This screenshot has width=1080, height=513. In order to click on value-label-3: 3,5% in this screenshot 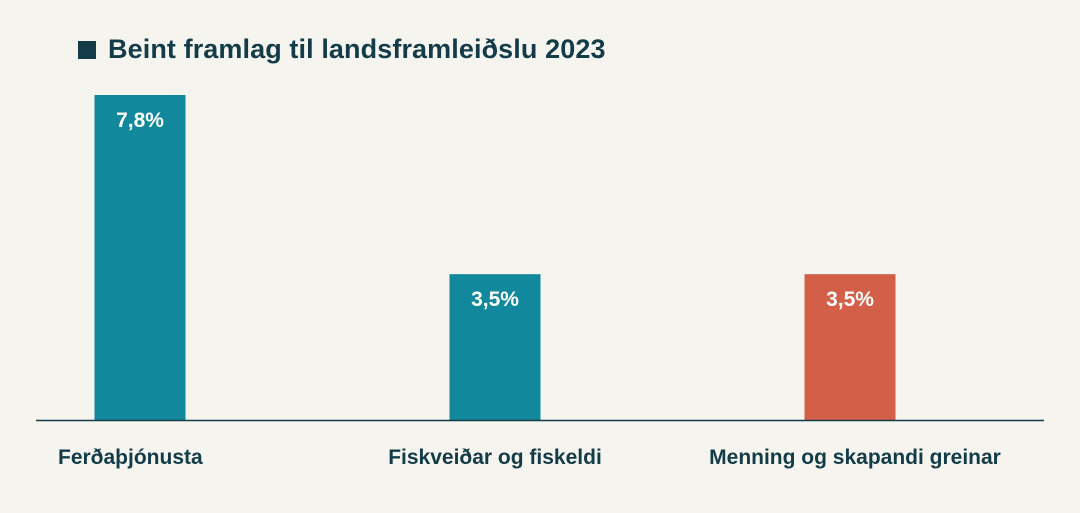, I will do `click(850, 299)`.